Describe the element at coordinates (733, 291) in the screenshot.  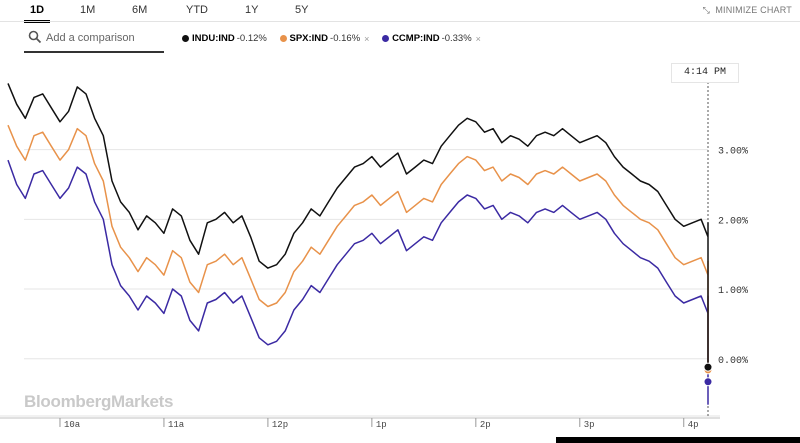
I see `y-tick-label: 1.00%` at that location.